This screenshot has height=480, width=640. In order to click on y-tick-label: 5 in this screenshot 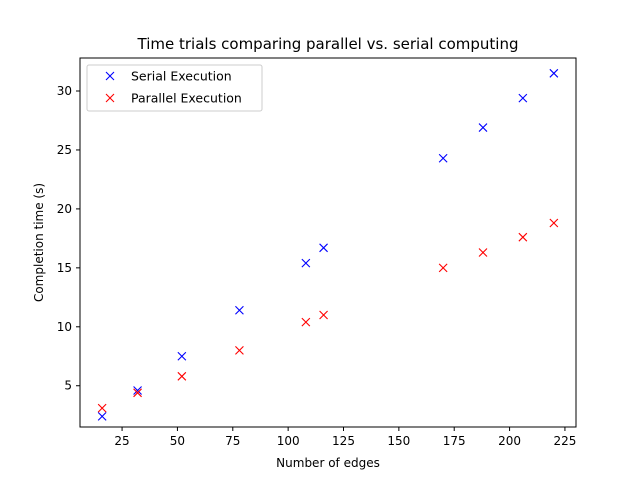, I will do `click(68, 386)`.